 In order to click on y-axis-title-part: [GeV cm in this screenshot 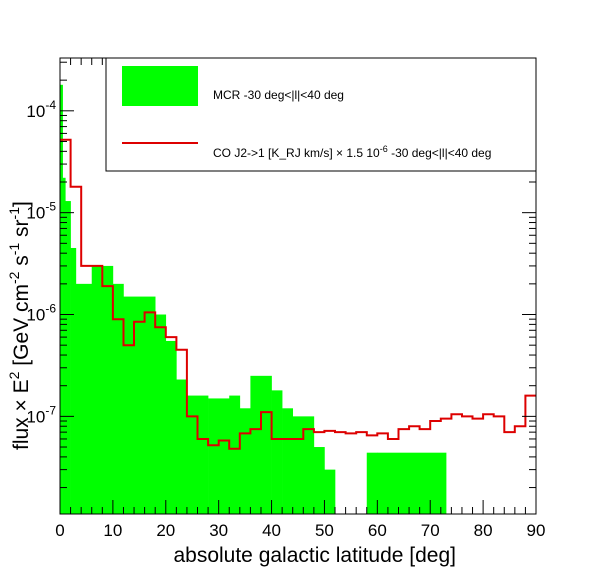, I will do `click(21, 328)`.